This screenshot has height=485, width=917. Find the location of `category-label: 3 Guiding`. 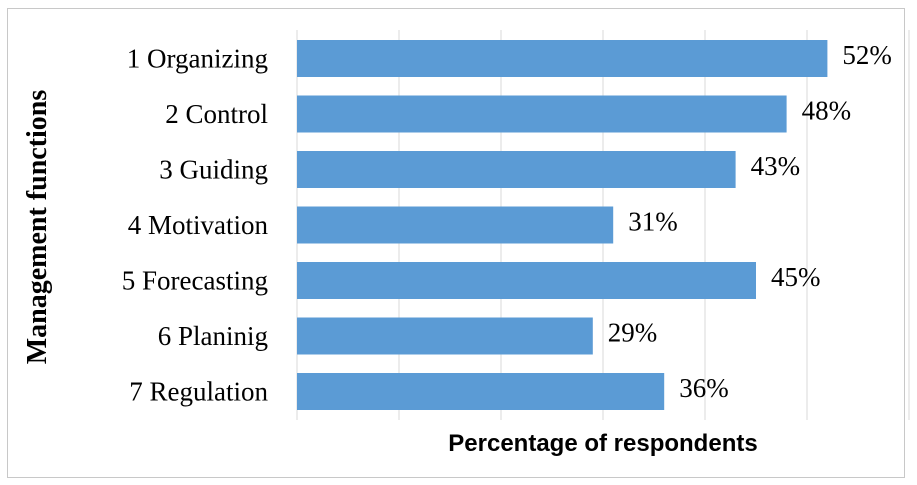

category-label: 3 Guiding is located at coordinates (213, 170).